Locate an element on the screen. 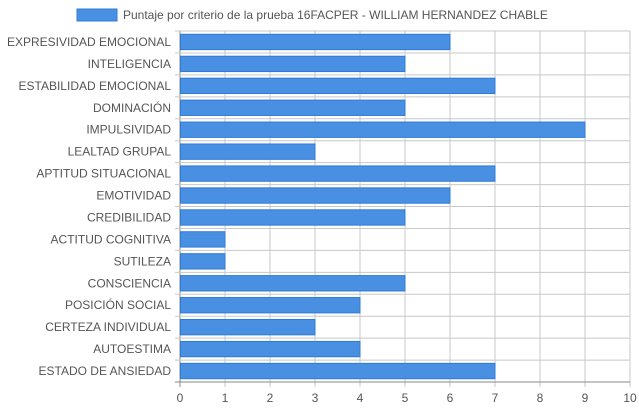 Image resolution: width=639 pixels, height=411 pixels. x-tick-label: 8 is located at coordinates (540, 398).